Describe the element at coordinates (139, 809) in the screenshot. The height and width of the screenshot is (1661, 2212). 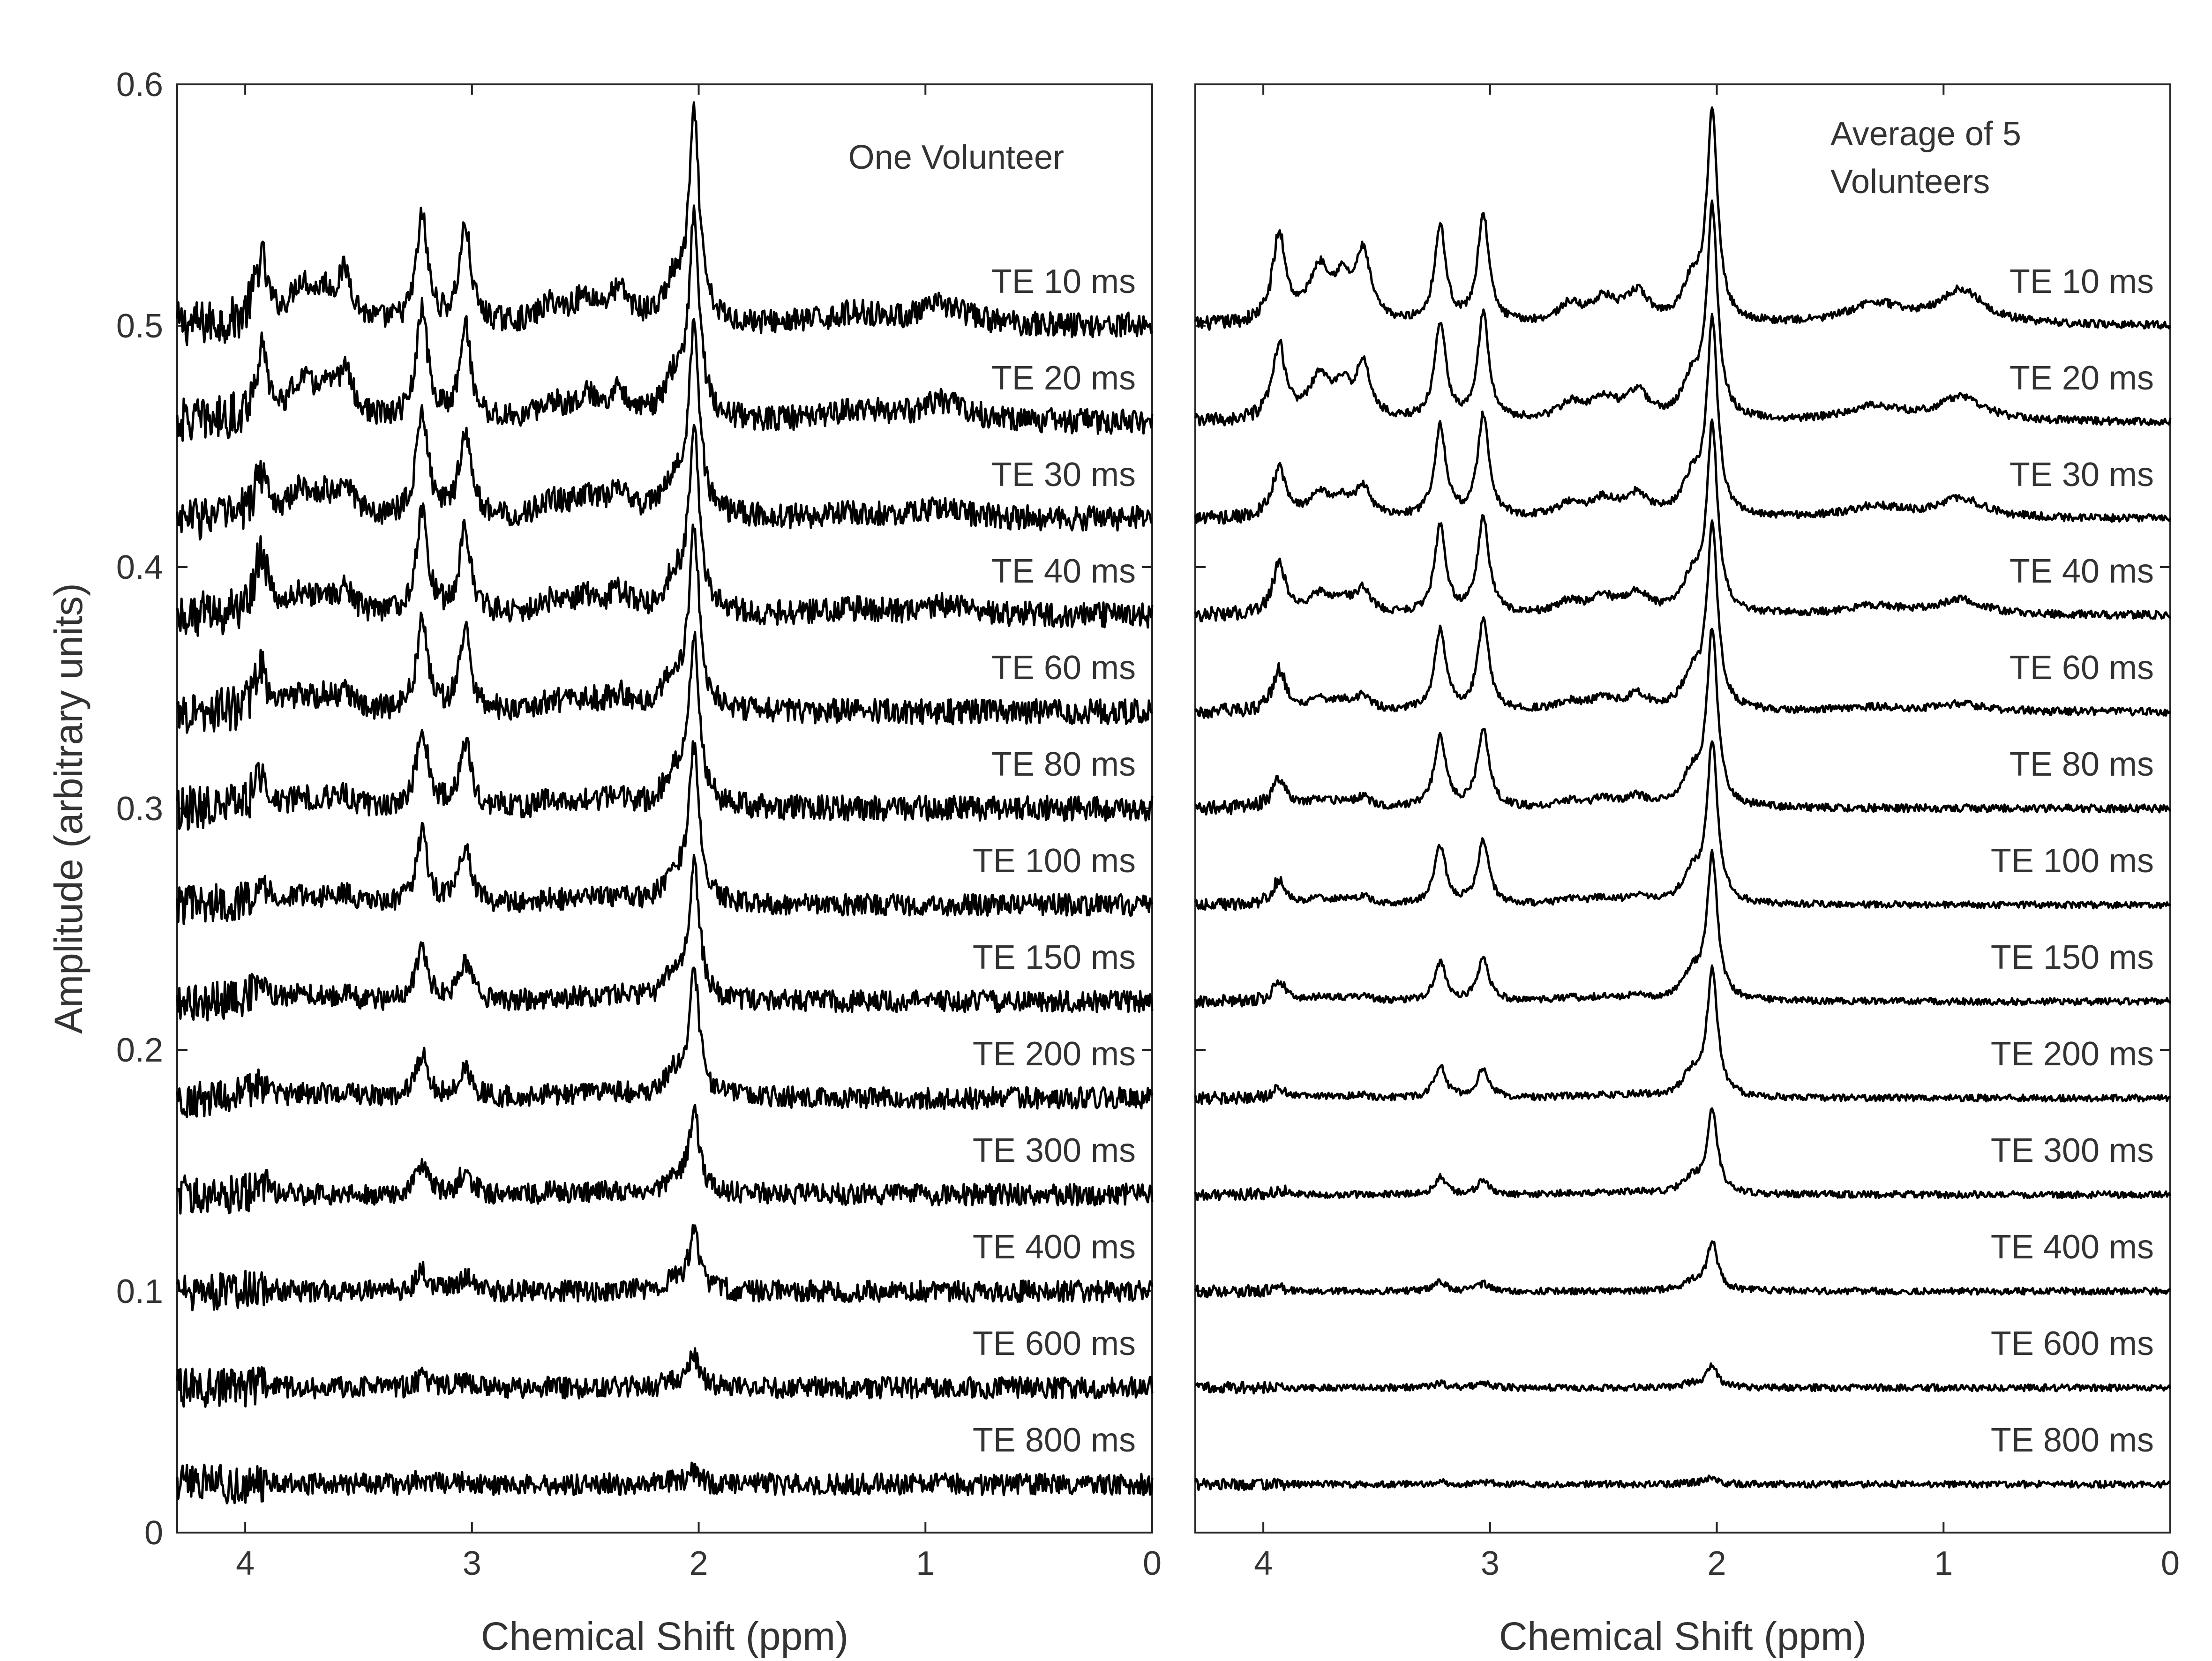
I see `y-tick-label: 0.3` at that location.